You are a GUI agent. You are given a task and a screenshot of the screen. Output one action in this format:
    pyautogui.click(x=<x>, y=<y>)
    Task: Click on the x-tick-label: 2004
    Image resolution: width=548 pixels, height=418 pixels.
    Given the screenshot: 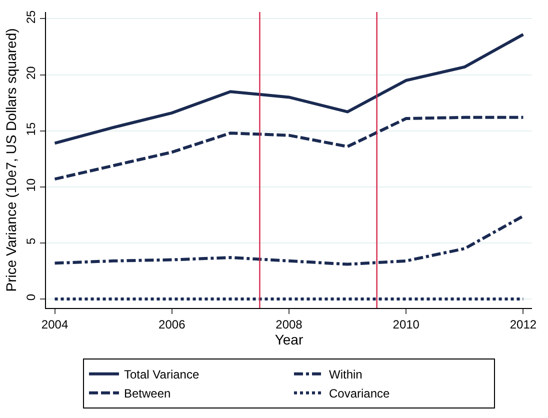 What is the action you would take?
    pyautogui.click(x=54, y=324)
    